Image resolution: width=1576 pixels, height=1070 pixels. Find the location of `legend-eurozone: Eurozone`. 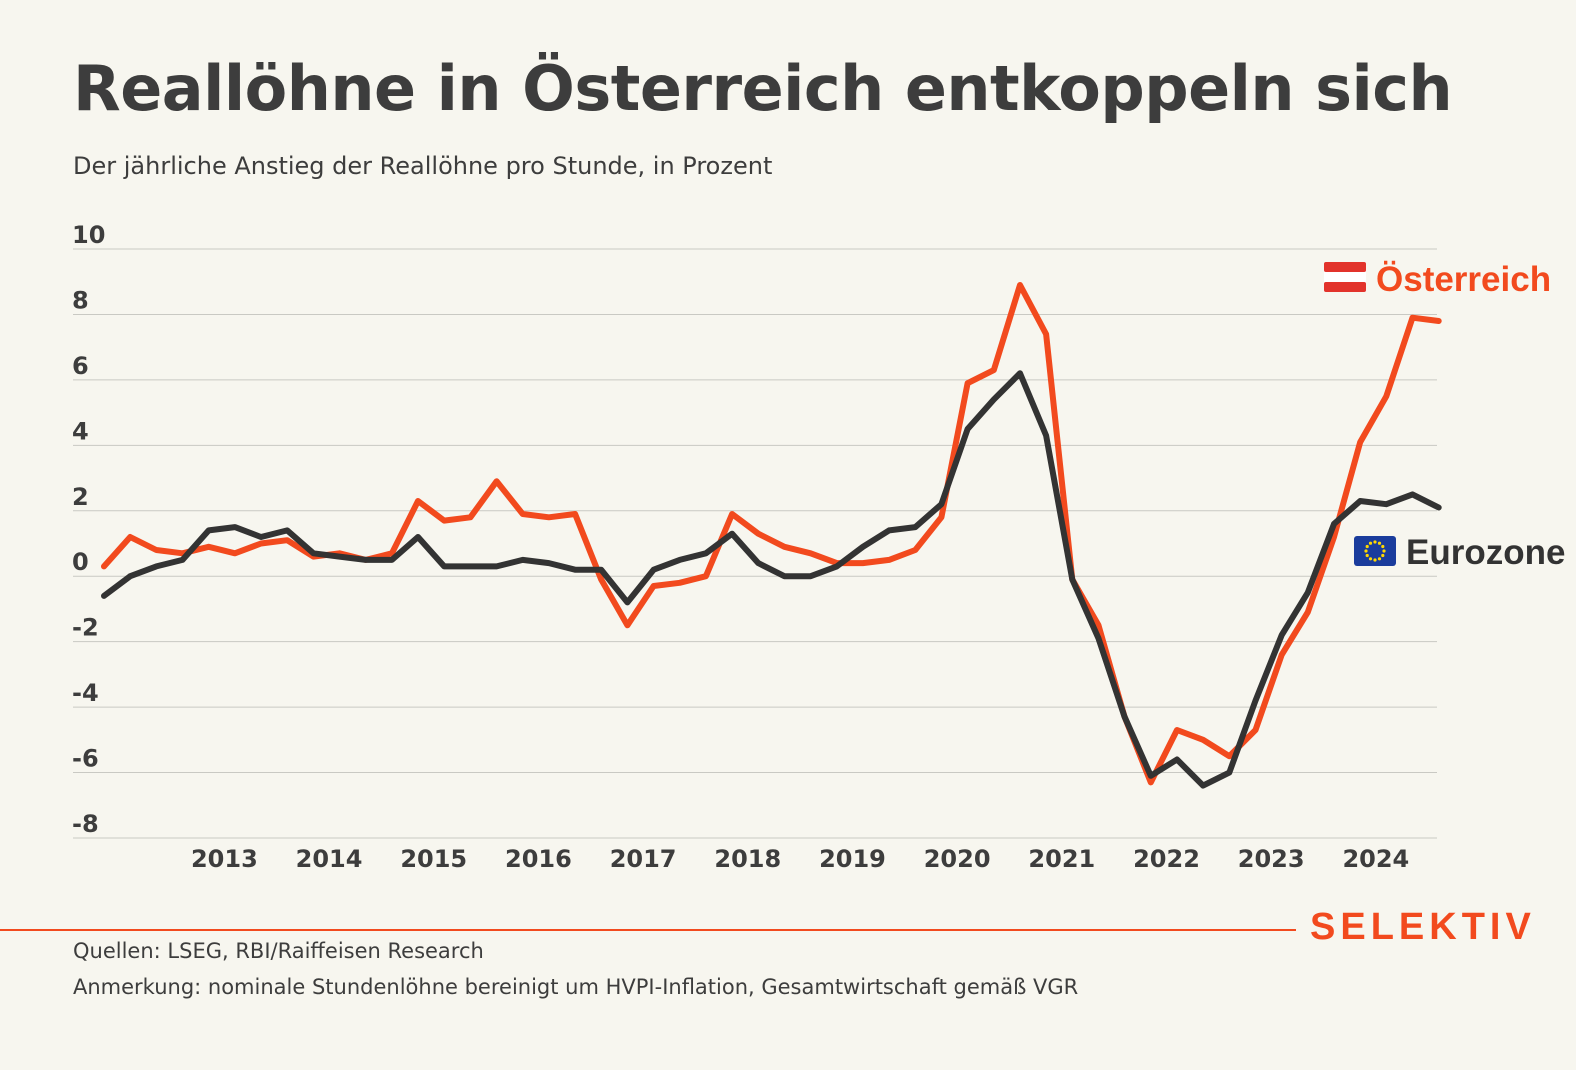

legend-eurozone: Eurozone is located at coordinates (1459, 552).